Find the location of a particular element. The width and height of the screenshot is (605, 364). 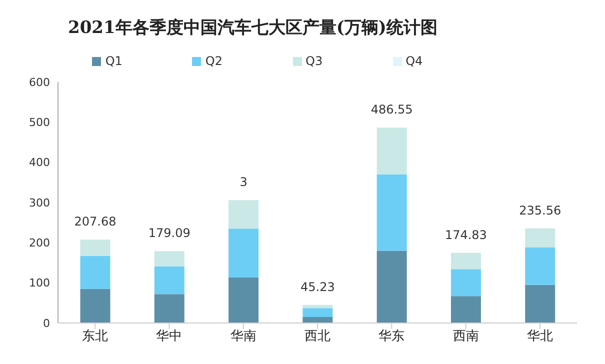

total-label: 45.23 is located at coordinates (317, 287).